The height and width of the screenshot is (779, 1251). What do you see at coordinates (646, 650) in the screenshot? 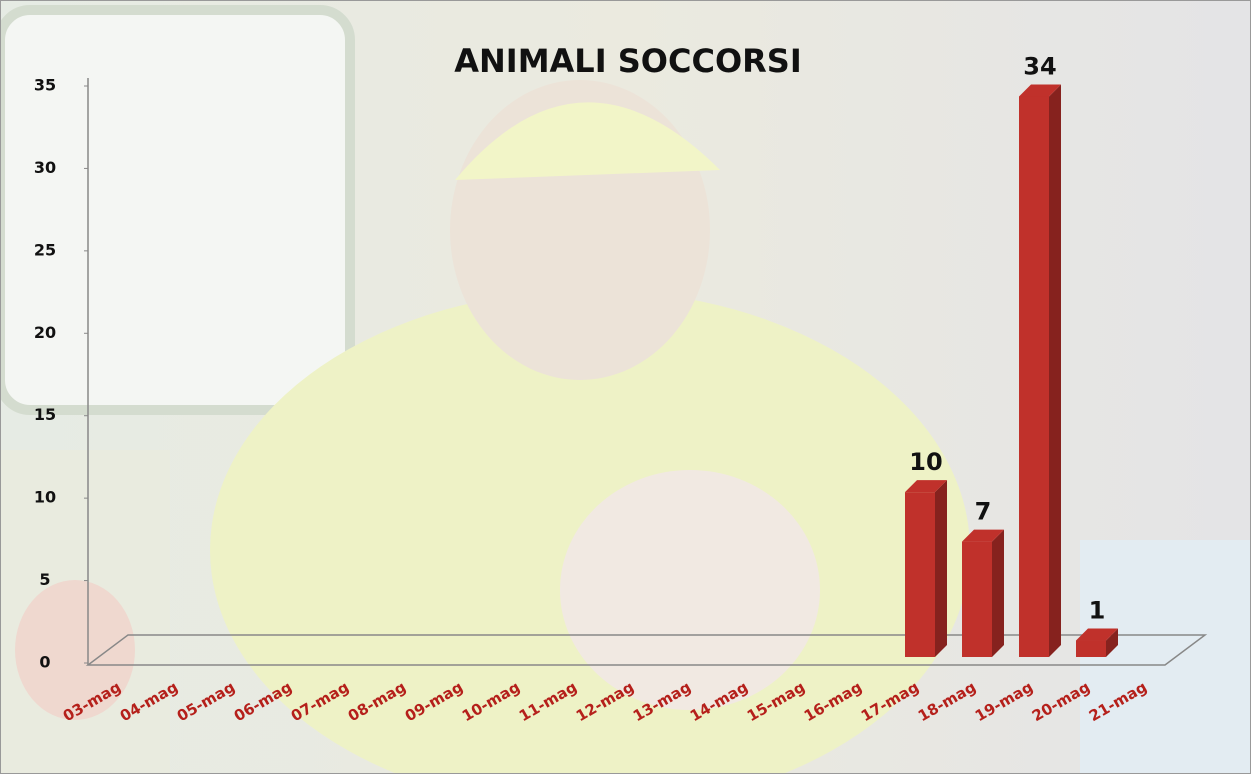
I see `floor` at bounding box center [646, 650].